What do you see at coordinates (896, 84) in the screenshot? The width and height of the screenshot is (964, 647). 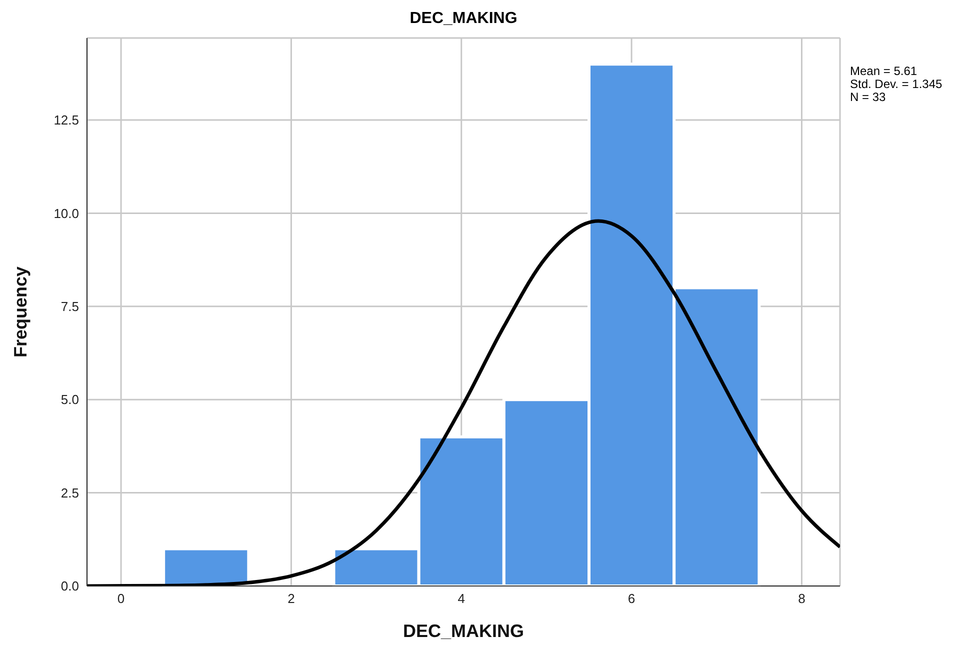 I see `text: Std. Dev. = 1.345` at bounding box center [896, 84].